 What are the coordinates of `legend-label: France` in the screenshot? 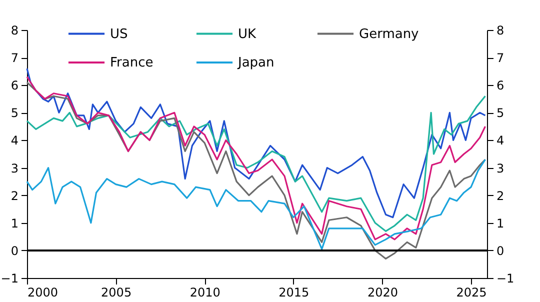 It's located at (132, 63).